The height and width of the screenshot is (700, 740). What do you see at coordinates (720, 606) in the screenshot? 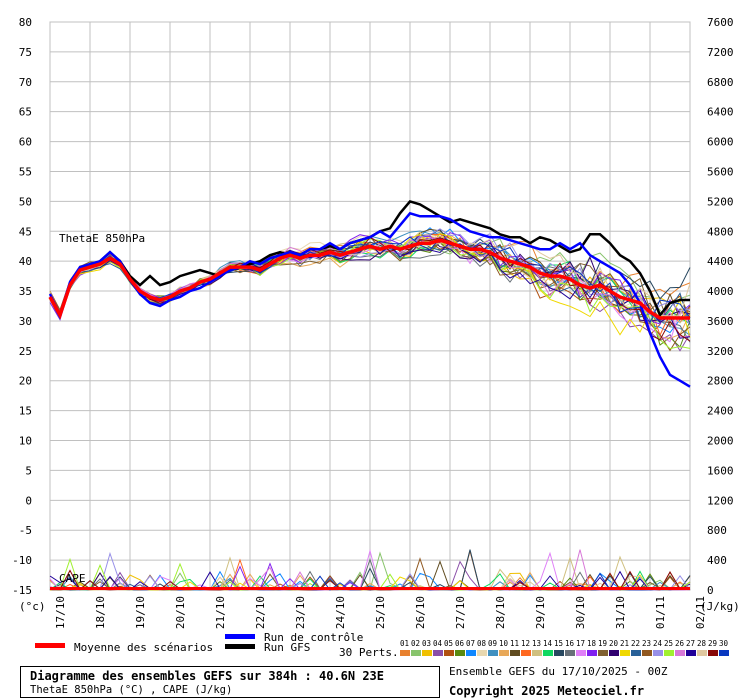
I see `right-axis-unit: (J/kg)` at bounding box center [720, 606].